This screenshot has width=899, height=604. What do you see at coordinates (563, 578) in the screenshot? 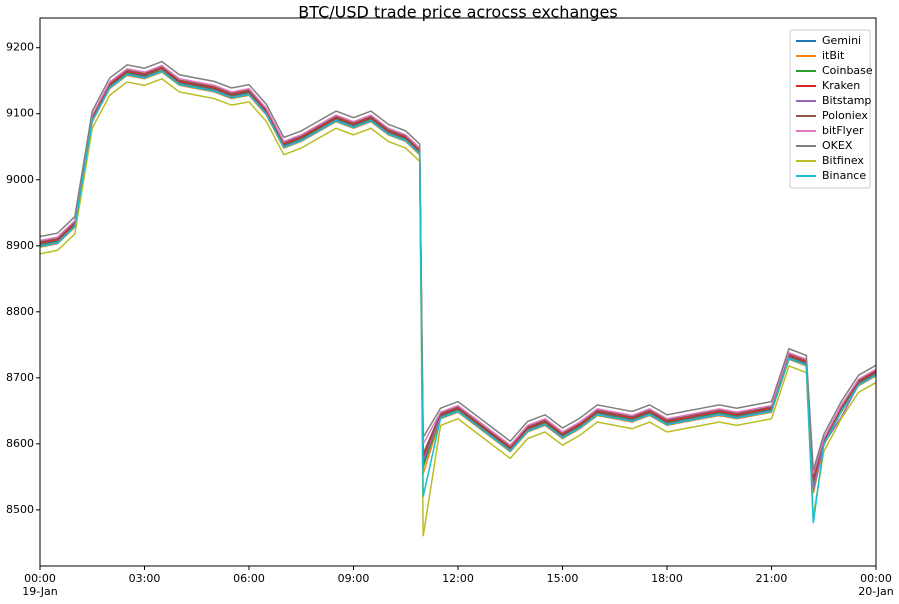
I see `x-tick-label: 15:00` at bounding box center [563, 578].